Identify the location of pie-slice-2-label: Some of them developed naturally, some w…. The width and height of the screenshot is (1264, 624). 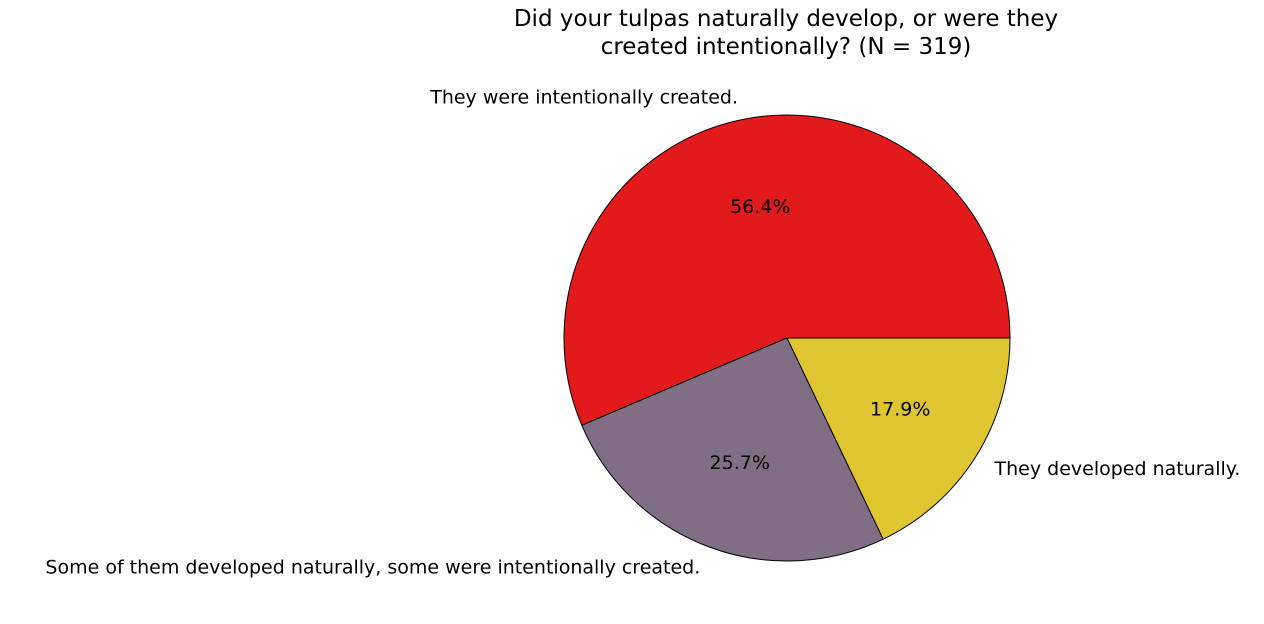
(372, 567).